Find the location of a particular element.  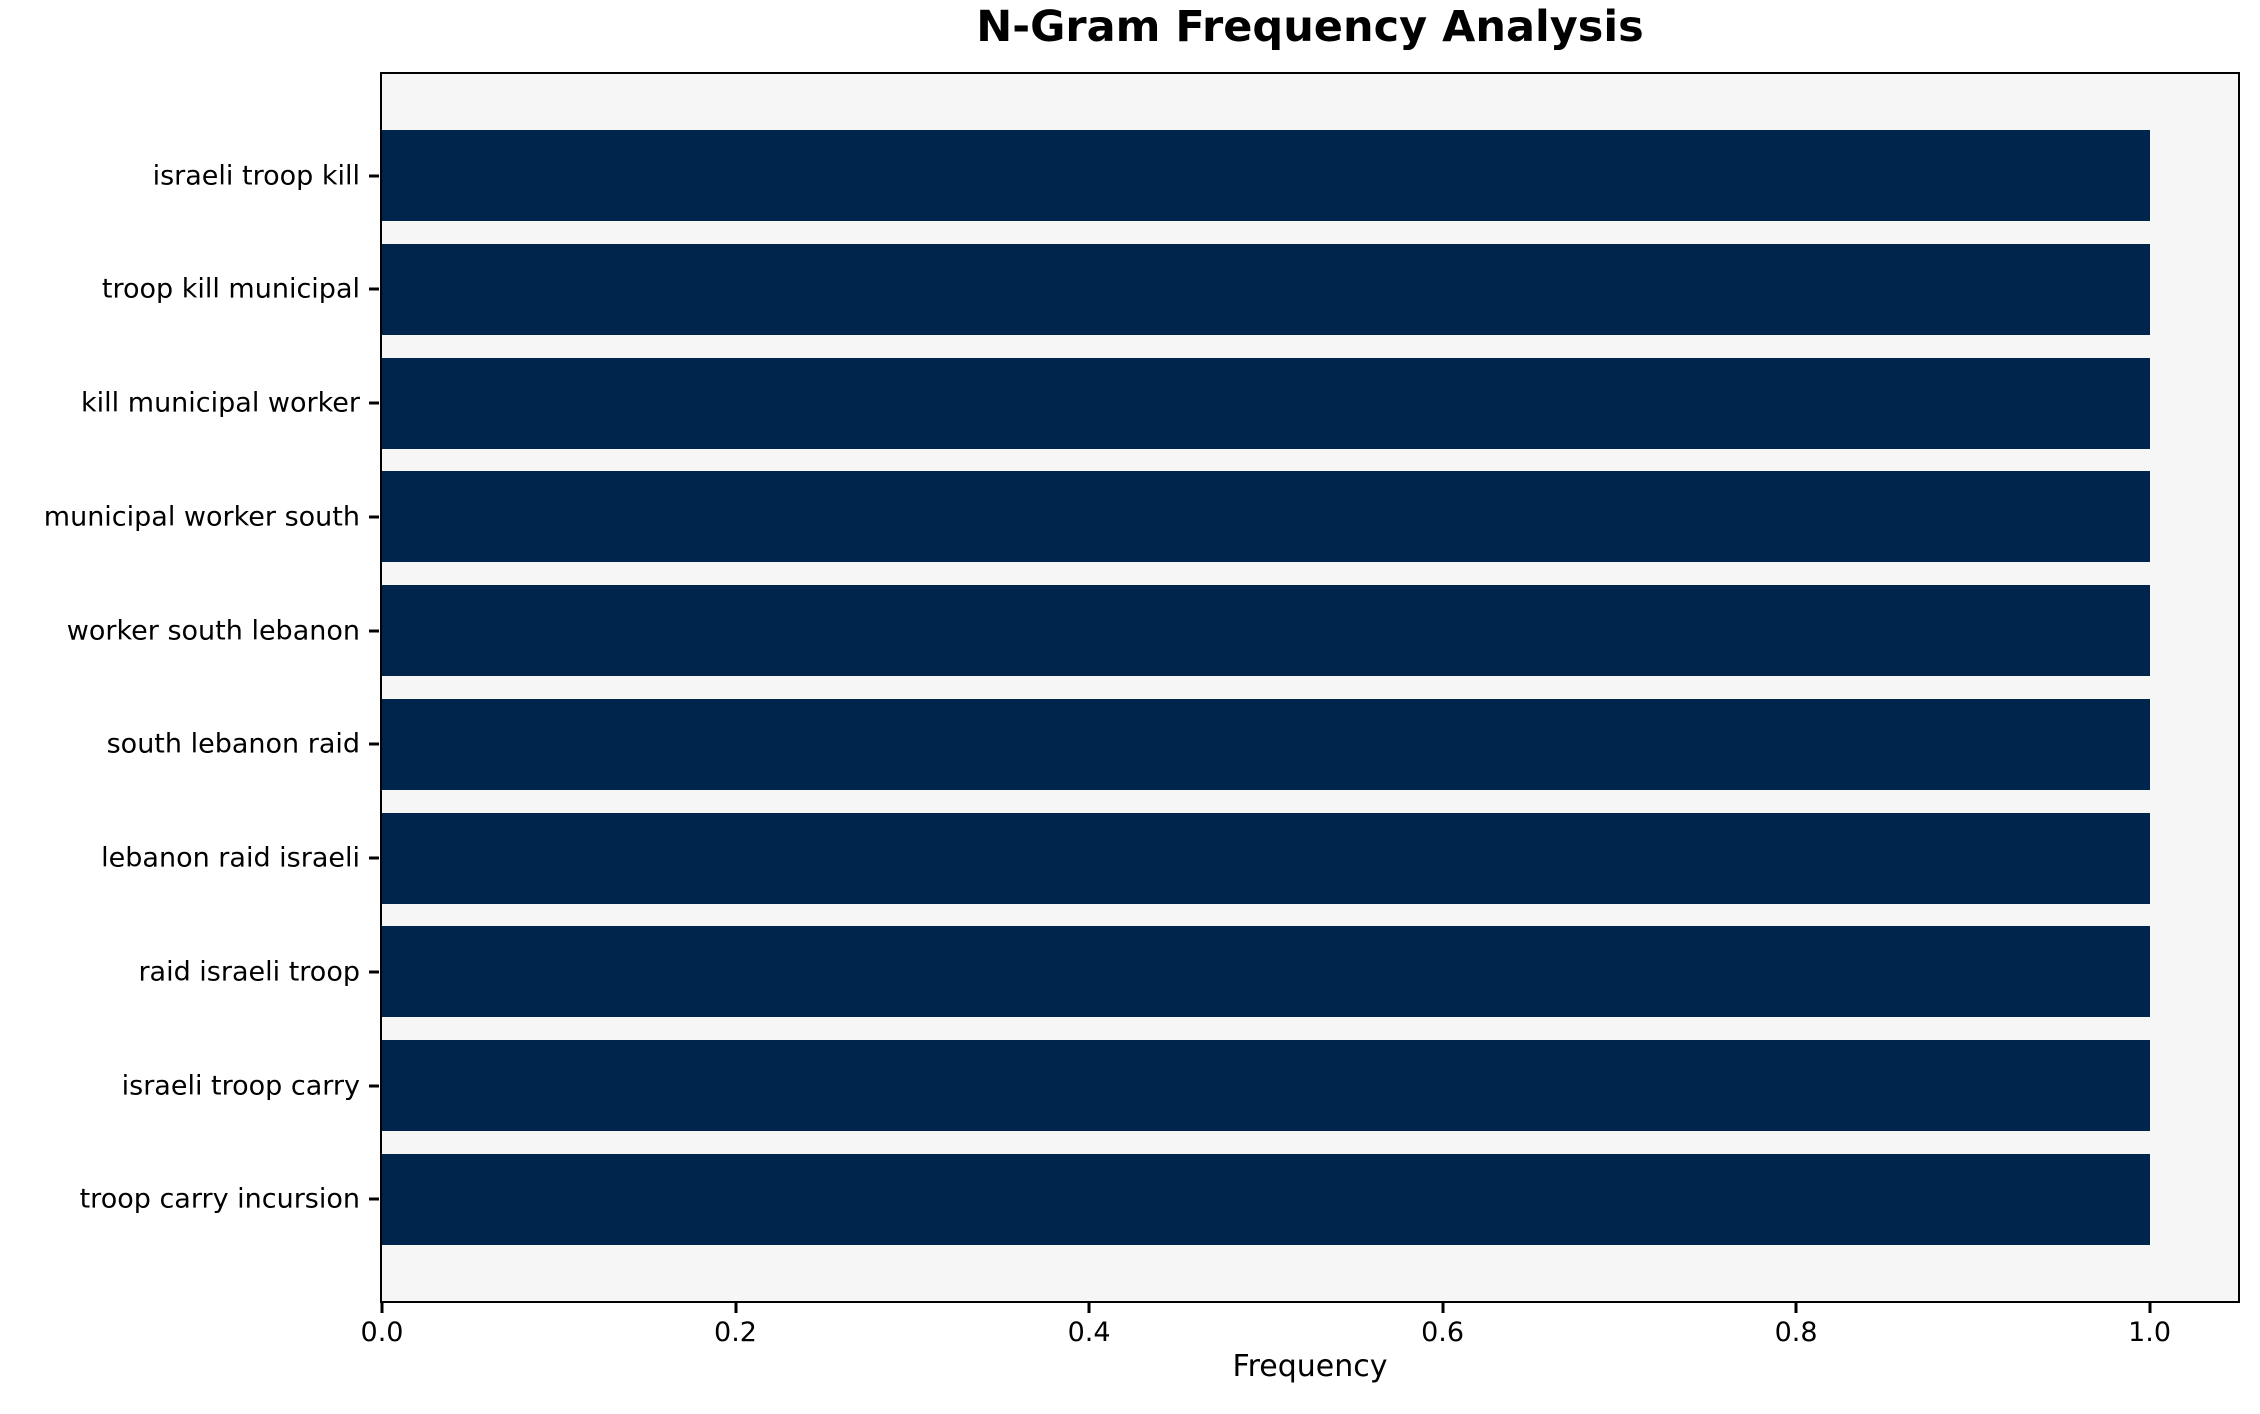

chart-title: N-Gram Frequency Analysis is located at coordinates (1310, 27).